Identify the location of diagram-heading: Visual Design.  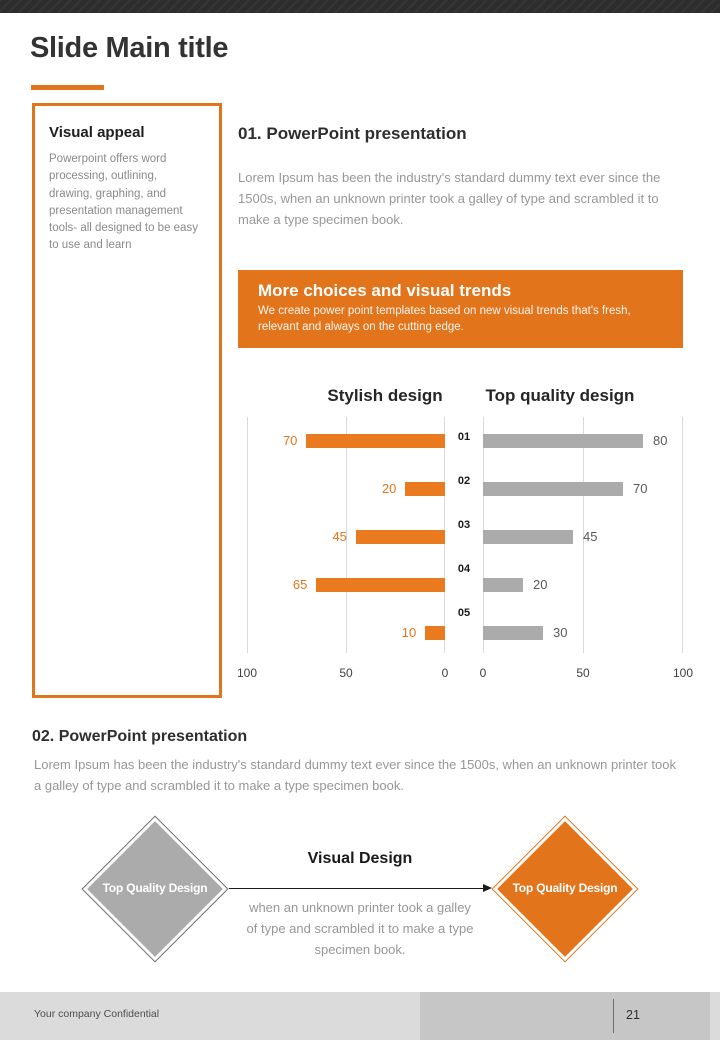
(360, 858).